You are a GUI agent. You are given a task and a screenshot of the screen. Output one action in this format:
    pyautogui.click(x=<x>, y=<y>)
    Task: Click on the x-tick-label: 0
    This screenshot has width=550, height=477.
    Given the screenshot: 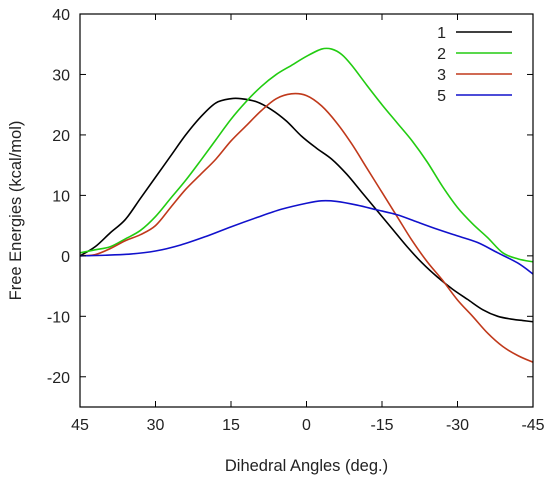 What is the action you would take?
    pyautogui.click(x=306, y=425)
    